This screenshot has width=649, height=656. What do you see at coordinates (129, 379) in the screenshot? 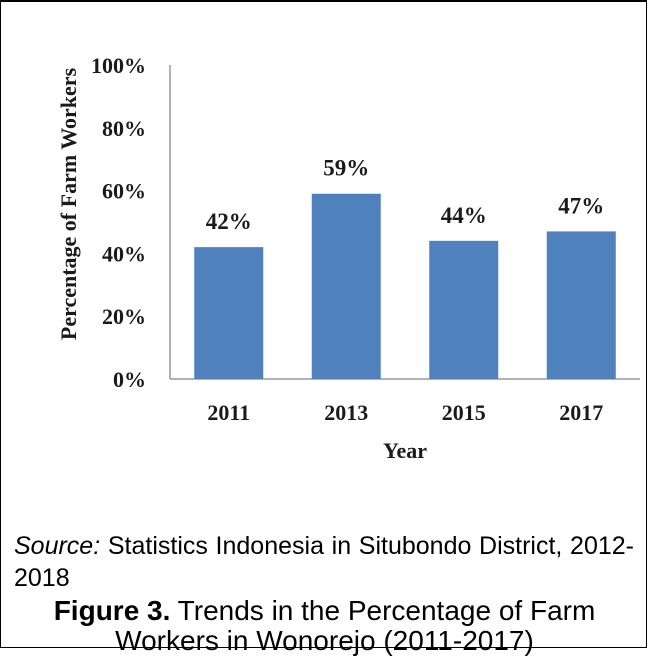
I see `y-tick-label: 0%` at bounding box center [129, 379].